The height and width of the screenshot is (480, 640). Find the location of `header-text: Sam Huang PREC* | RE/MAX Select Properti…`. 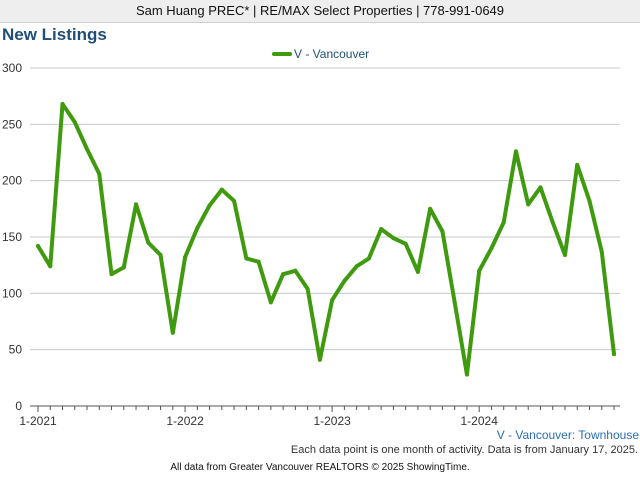

header-text: Sam Huang PREC* | RE/MAX Select Properti… is located at coordinates (320, 10).